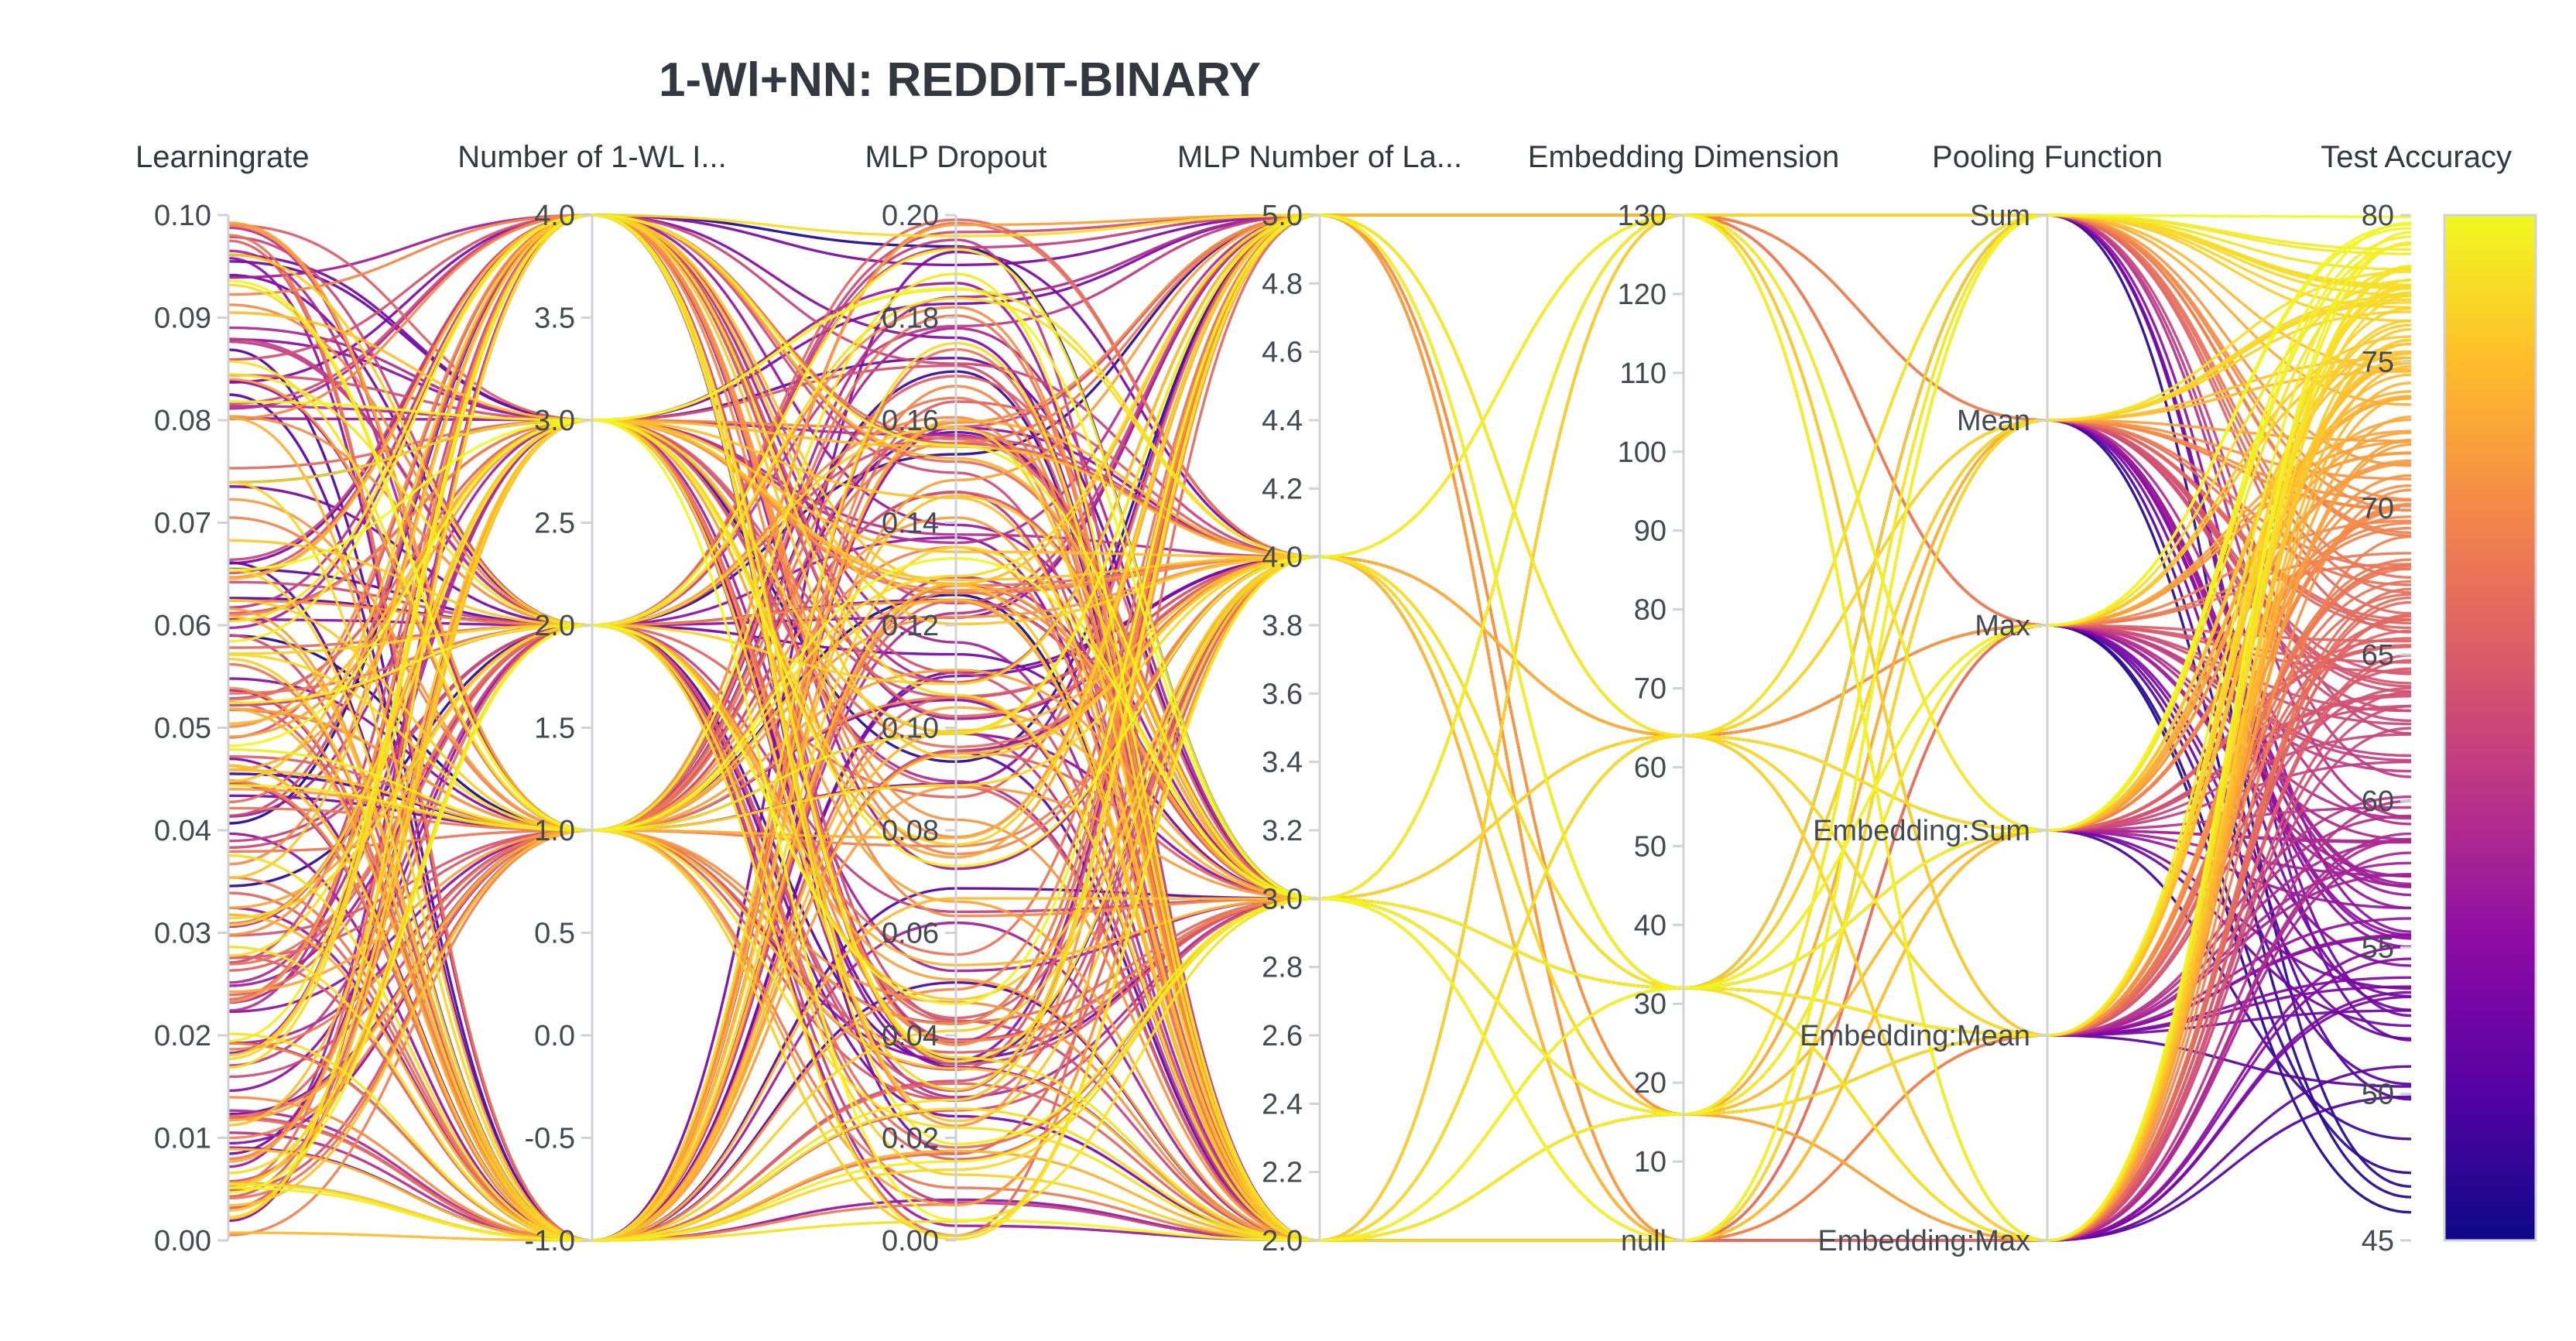 The height and width of the screenshot is (1341, 2576). What do you see at coordinates (182, 319) in the screenshot?
I see `tick-label: 0.09` at bounding box center [182, 319].